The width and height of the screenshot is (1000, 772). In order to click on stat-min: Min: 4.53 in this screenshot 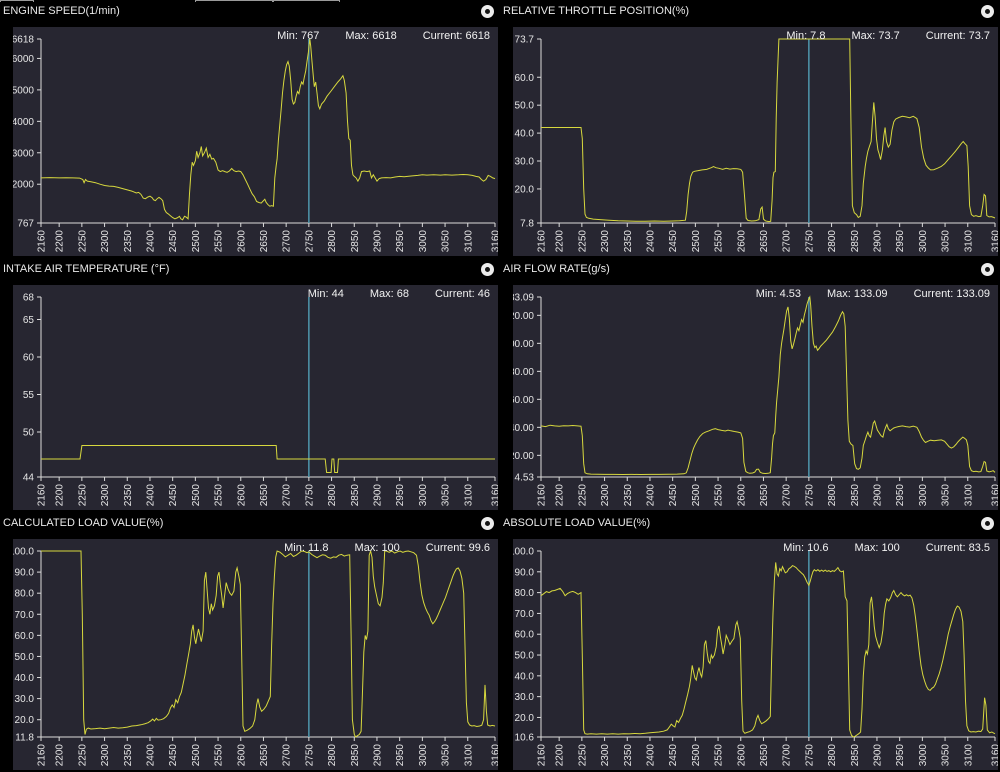, I will do `click(778, 294)`.